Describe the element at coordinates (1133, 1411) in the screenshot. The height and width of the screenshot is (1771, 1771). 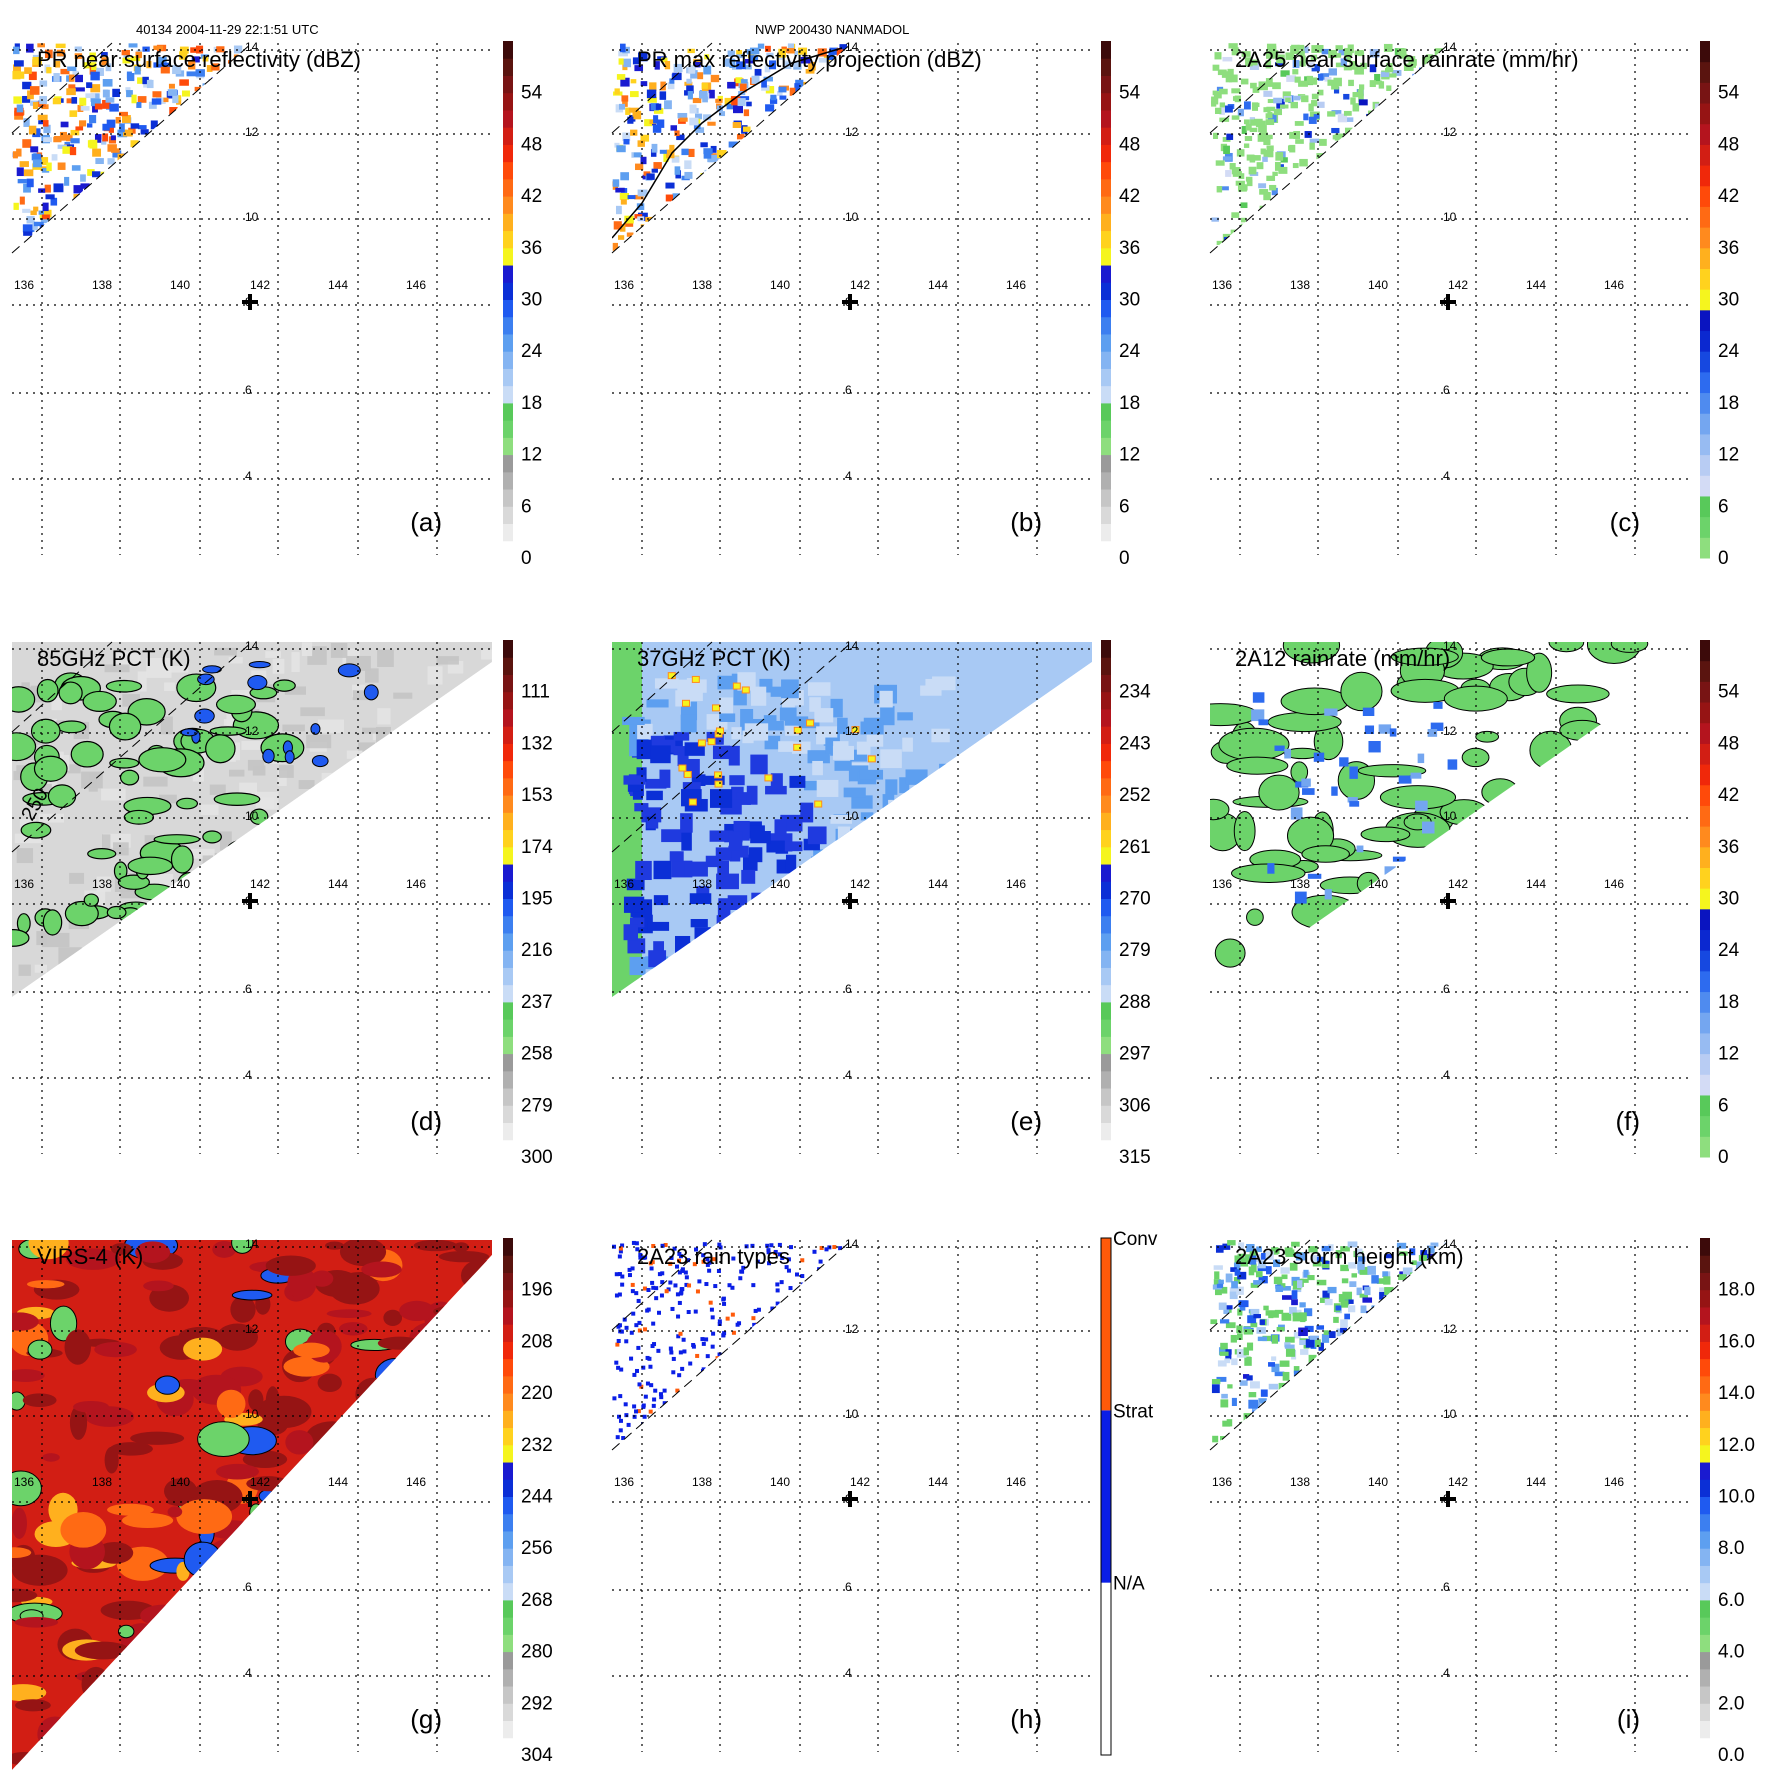
I see `colorbar-label: Strat` at that location.